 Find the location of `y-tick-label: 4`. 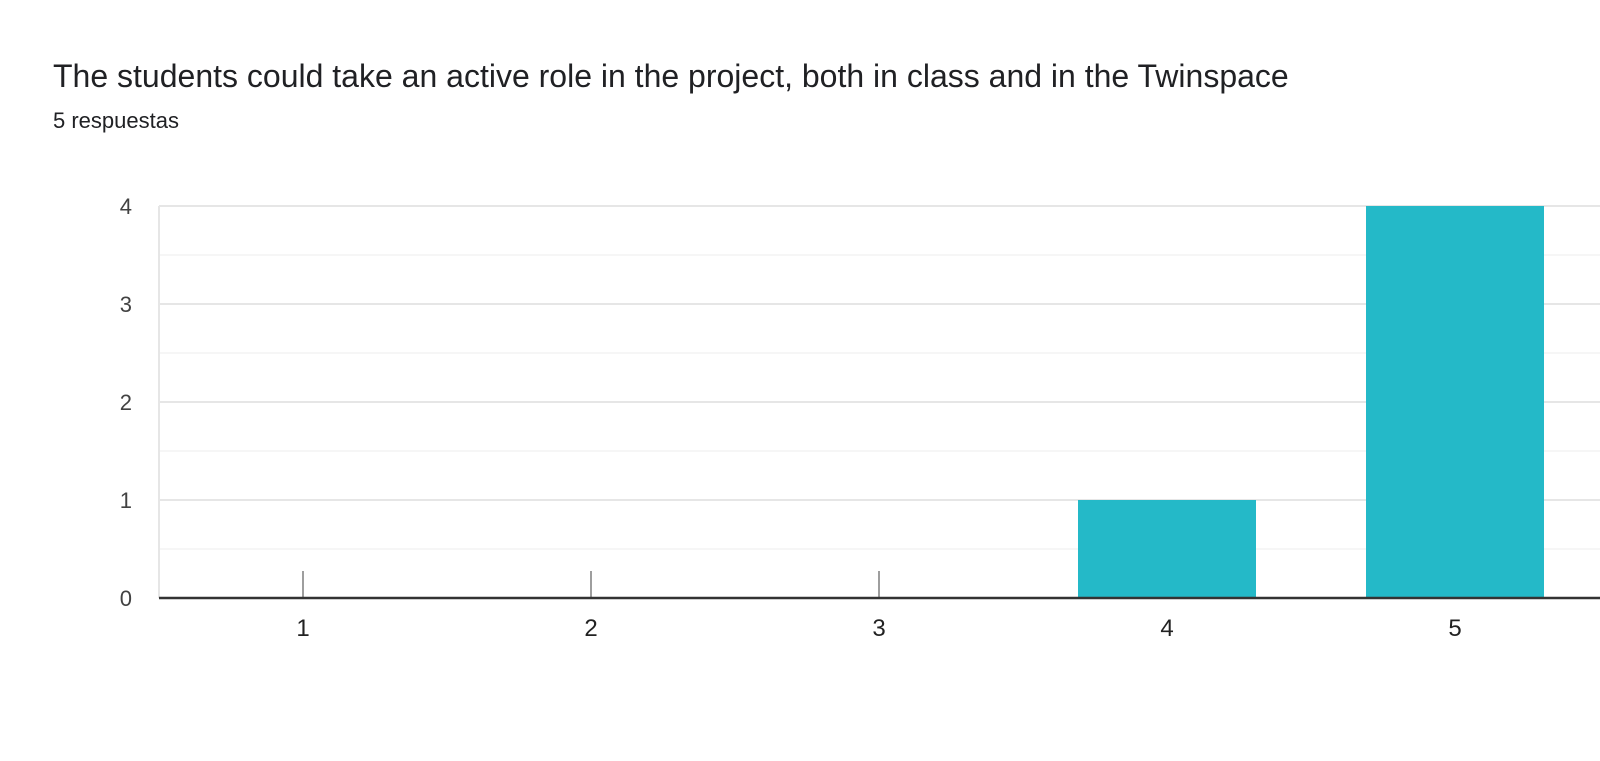

y-tick-label: 4 is located at coordinates (126, 206).